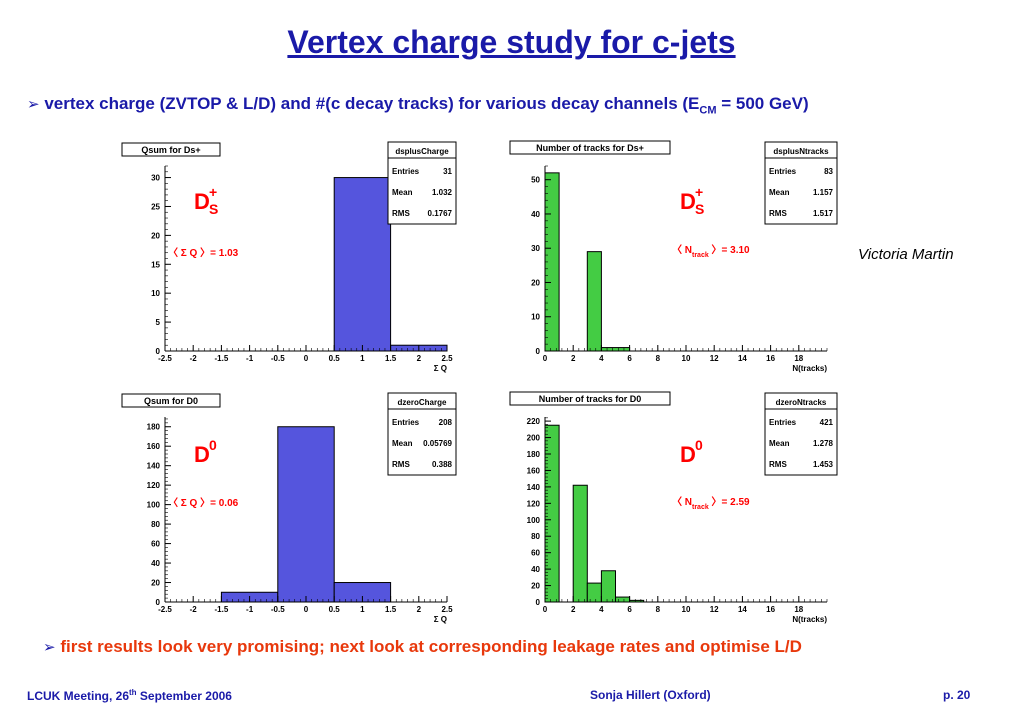  What do you see at coordinates (534, 421) in the screenshot?
I see `y-tick-label: 220` at bounding box center [534, 421].